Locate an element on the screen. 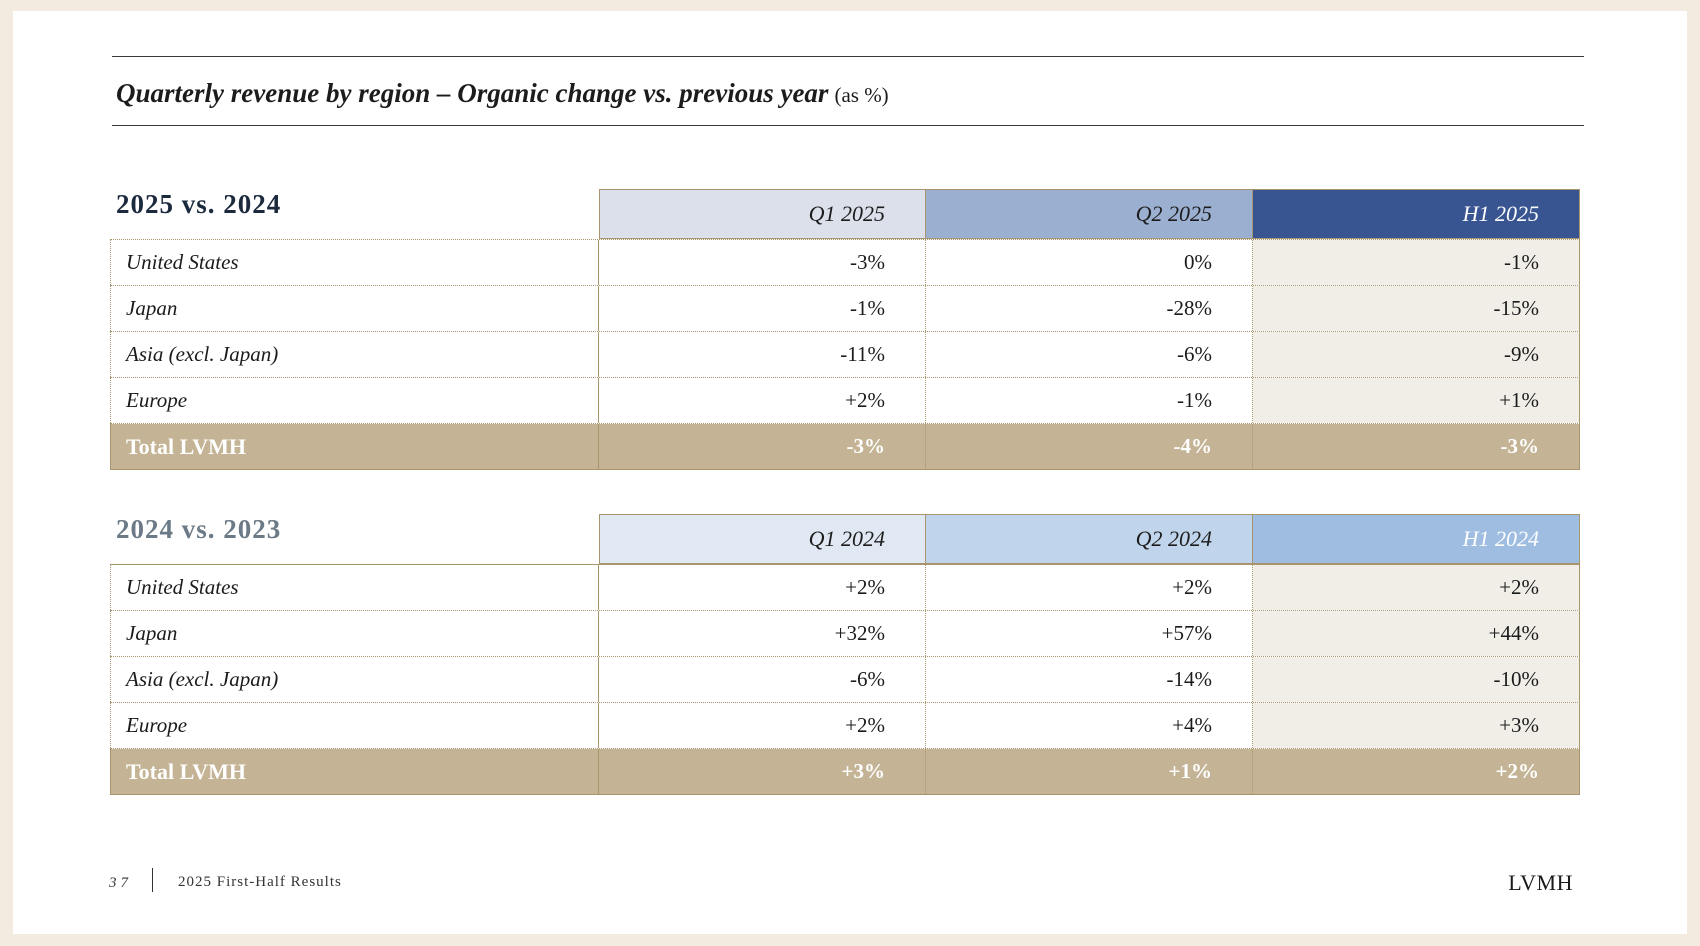 The height and width of the screenshot is (946, 1700). column-header-h1: H1 2024 is located at coordinates (1416, 539).